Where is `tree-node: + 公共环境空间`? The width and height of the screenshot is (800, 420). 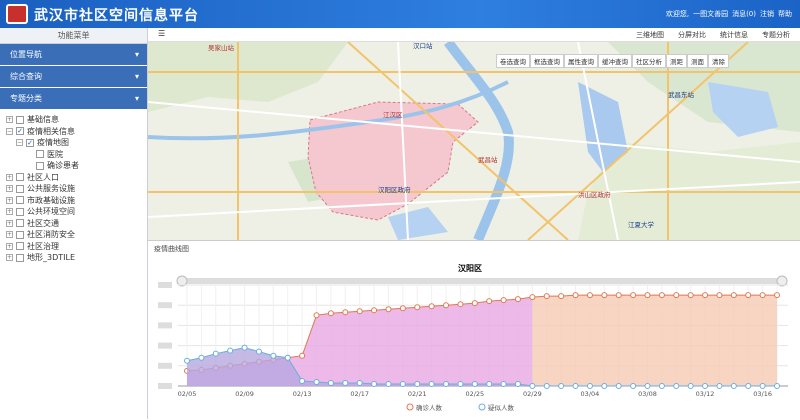 tree-node: + 公共环境空间 is located at coordinates (73, 212).